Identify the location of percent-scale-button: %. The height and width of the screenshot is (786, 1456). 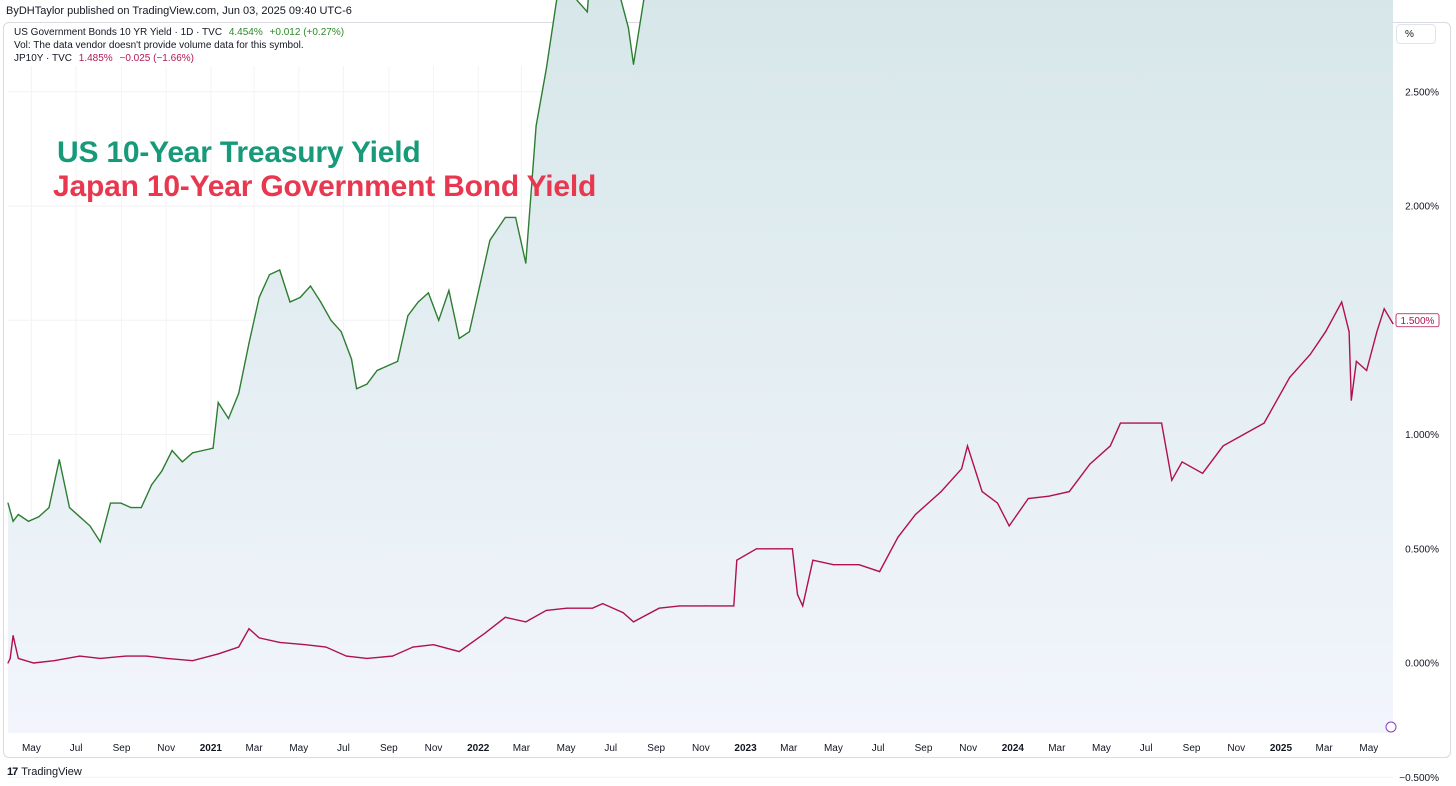
(1416, 34).